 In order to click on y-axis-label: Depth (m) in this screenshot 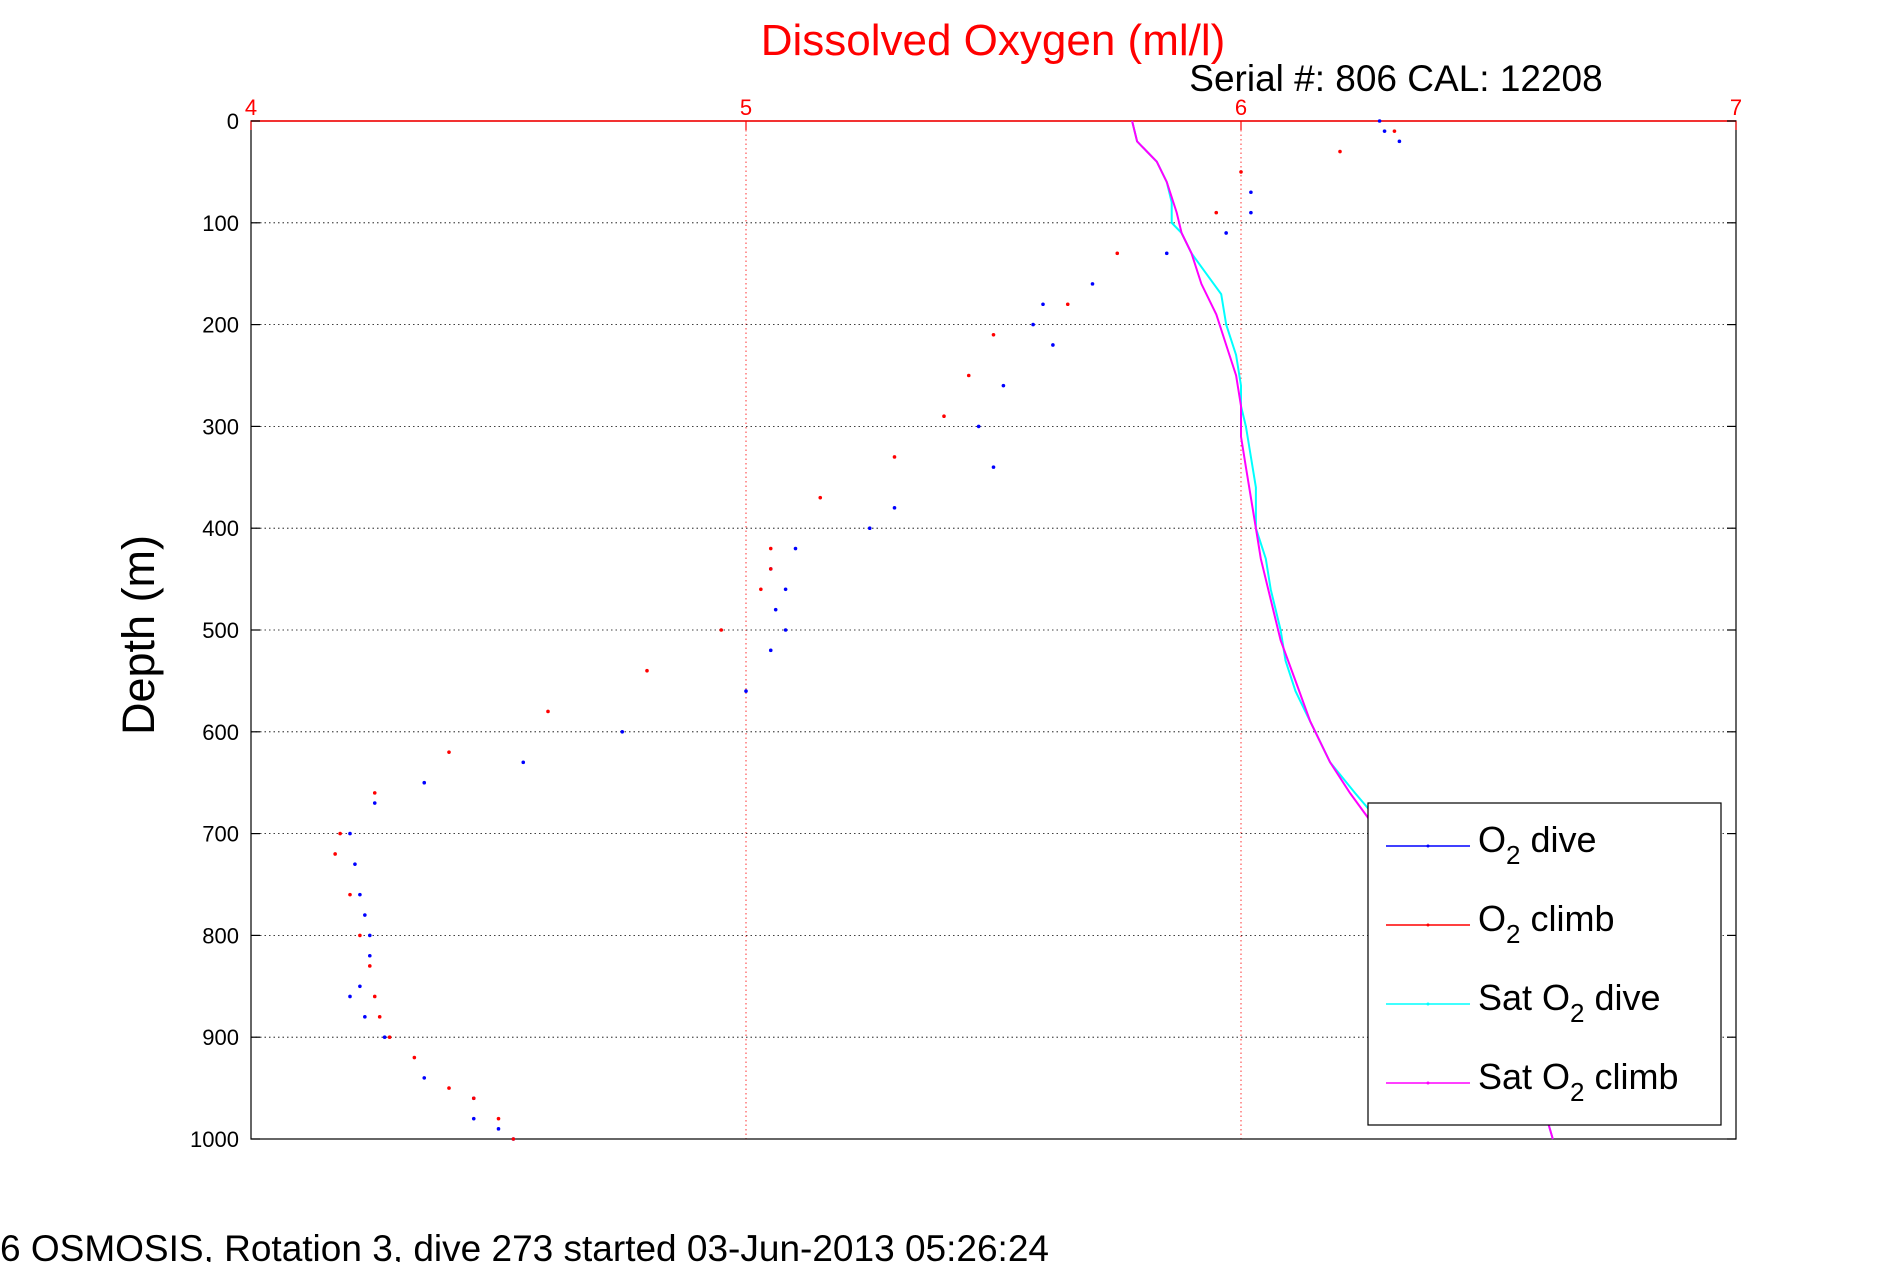, I will do `click(138, 635)`.